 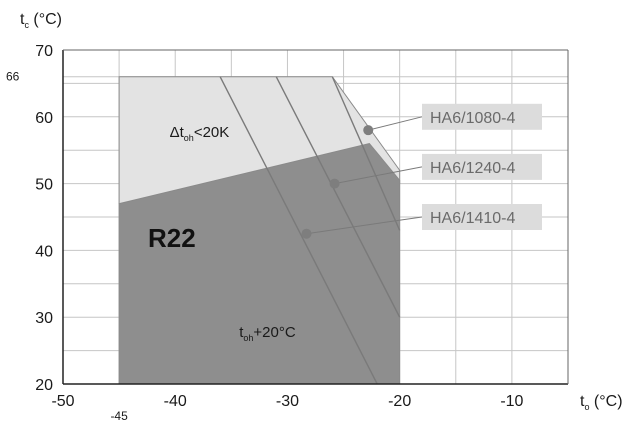 I want to click on x-tick-label: -40, so click(x=175, y=401).